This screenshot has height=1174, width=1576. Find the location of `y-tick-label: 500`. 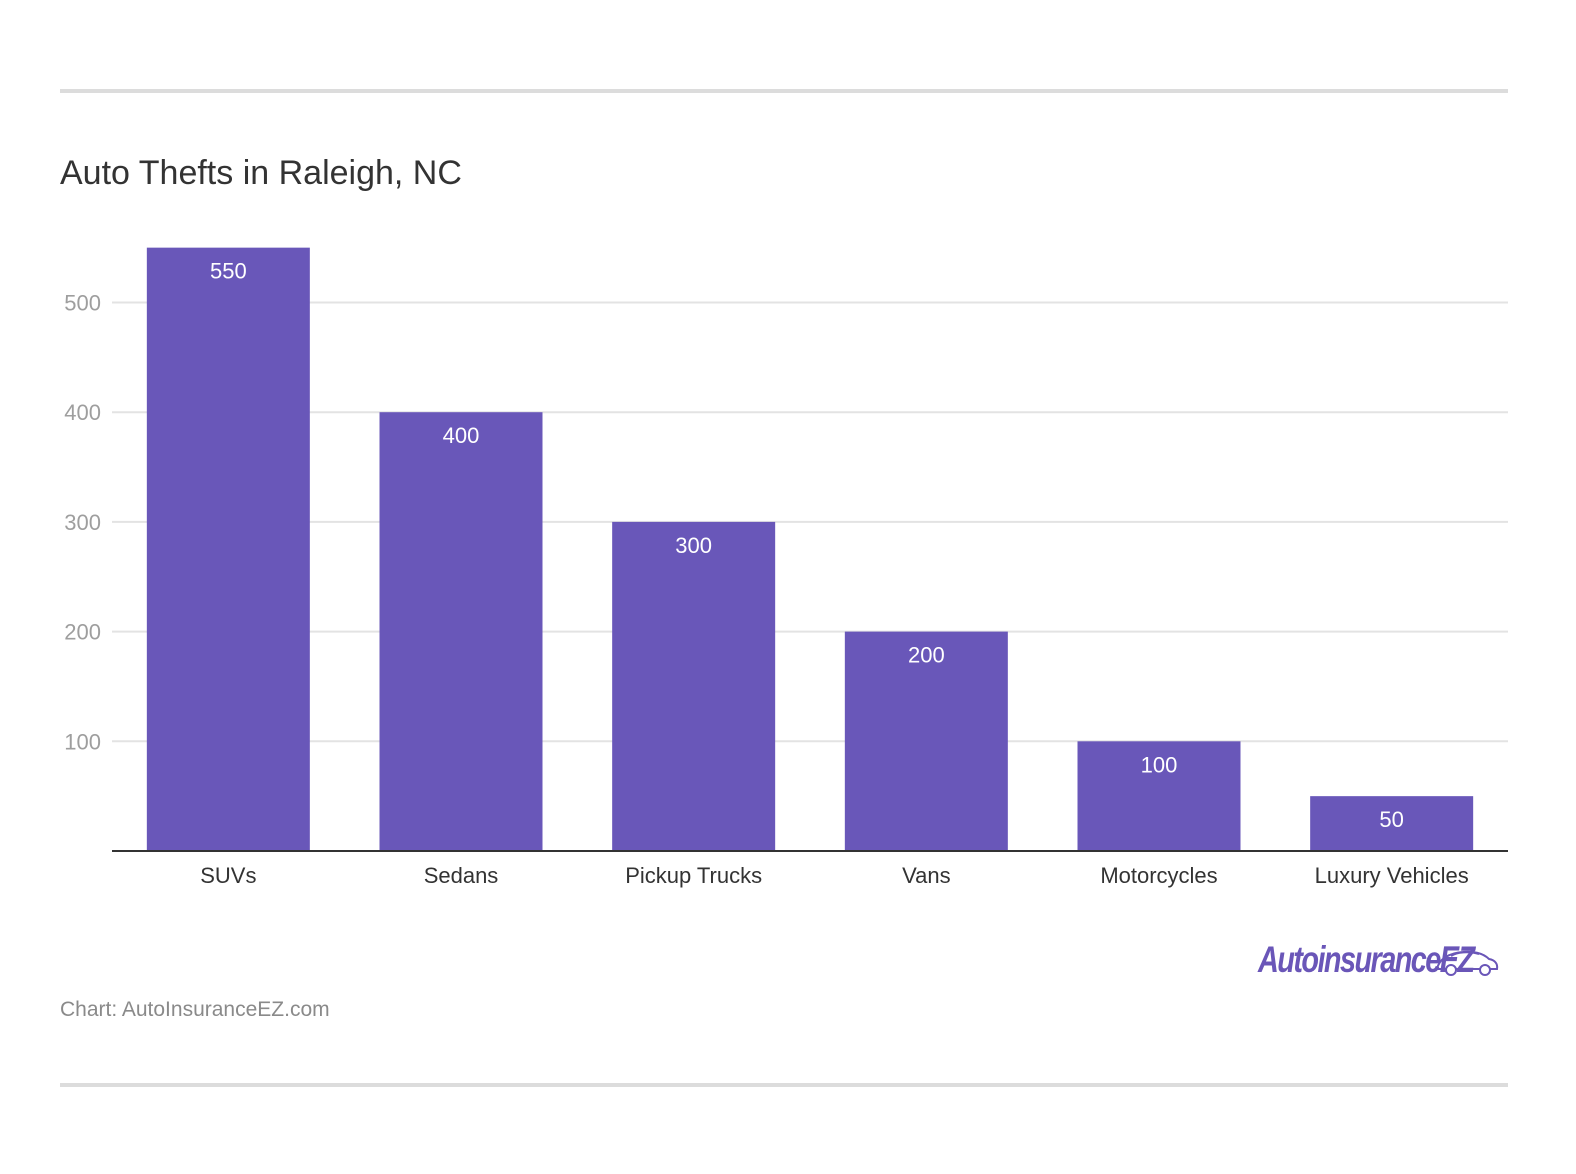

y-tick-label: 500 is located at coordinates (82, 303).